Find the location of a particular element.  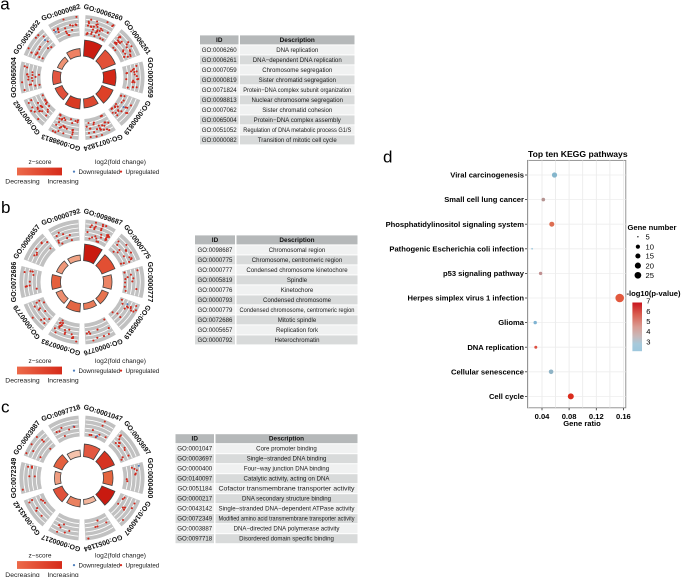

svg-text: Chromosomal region is located at coordinates (297, 250).